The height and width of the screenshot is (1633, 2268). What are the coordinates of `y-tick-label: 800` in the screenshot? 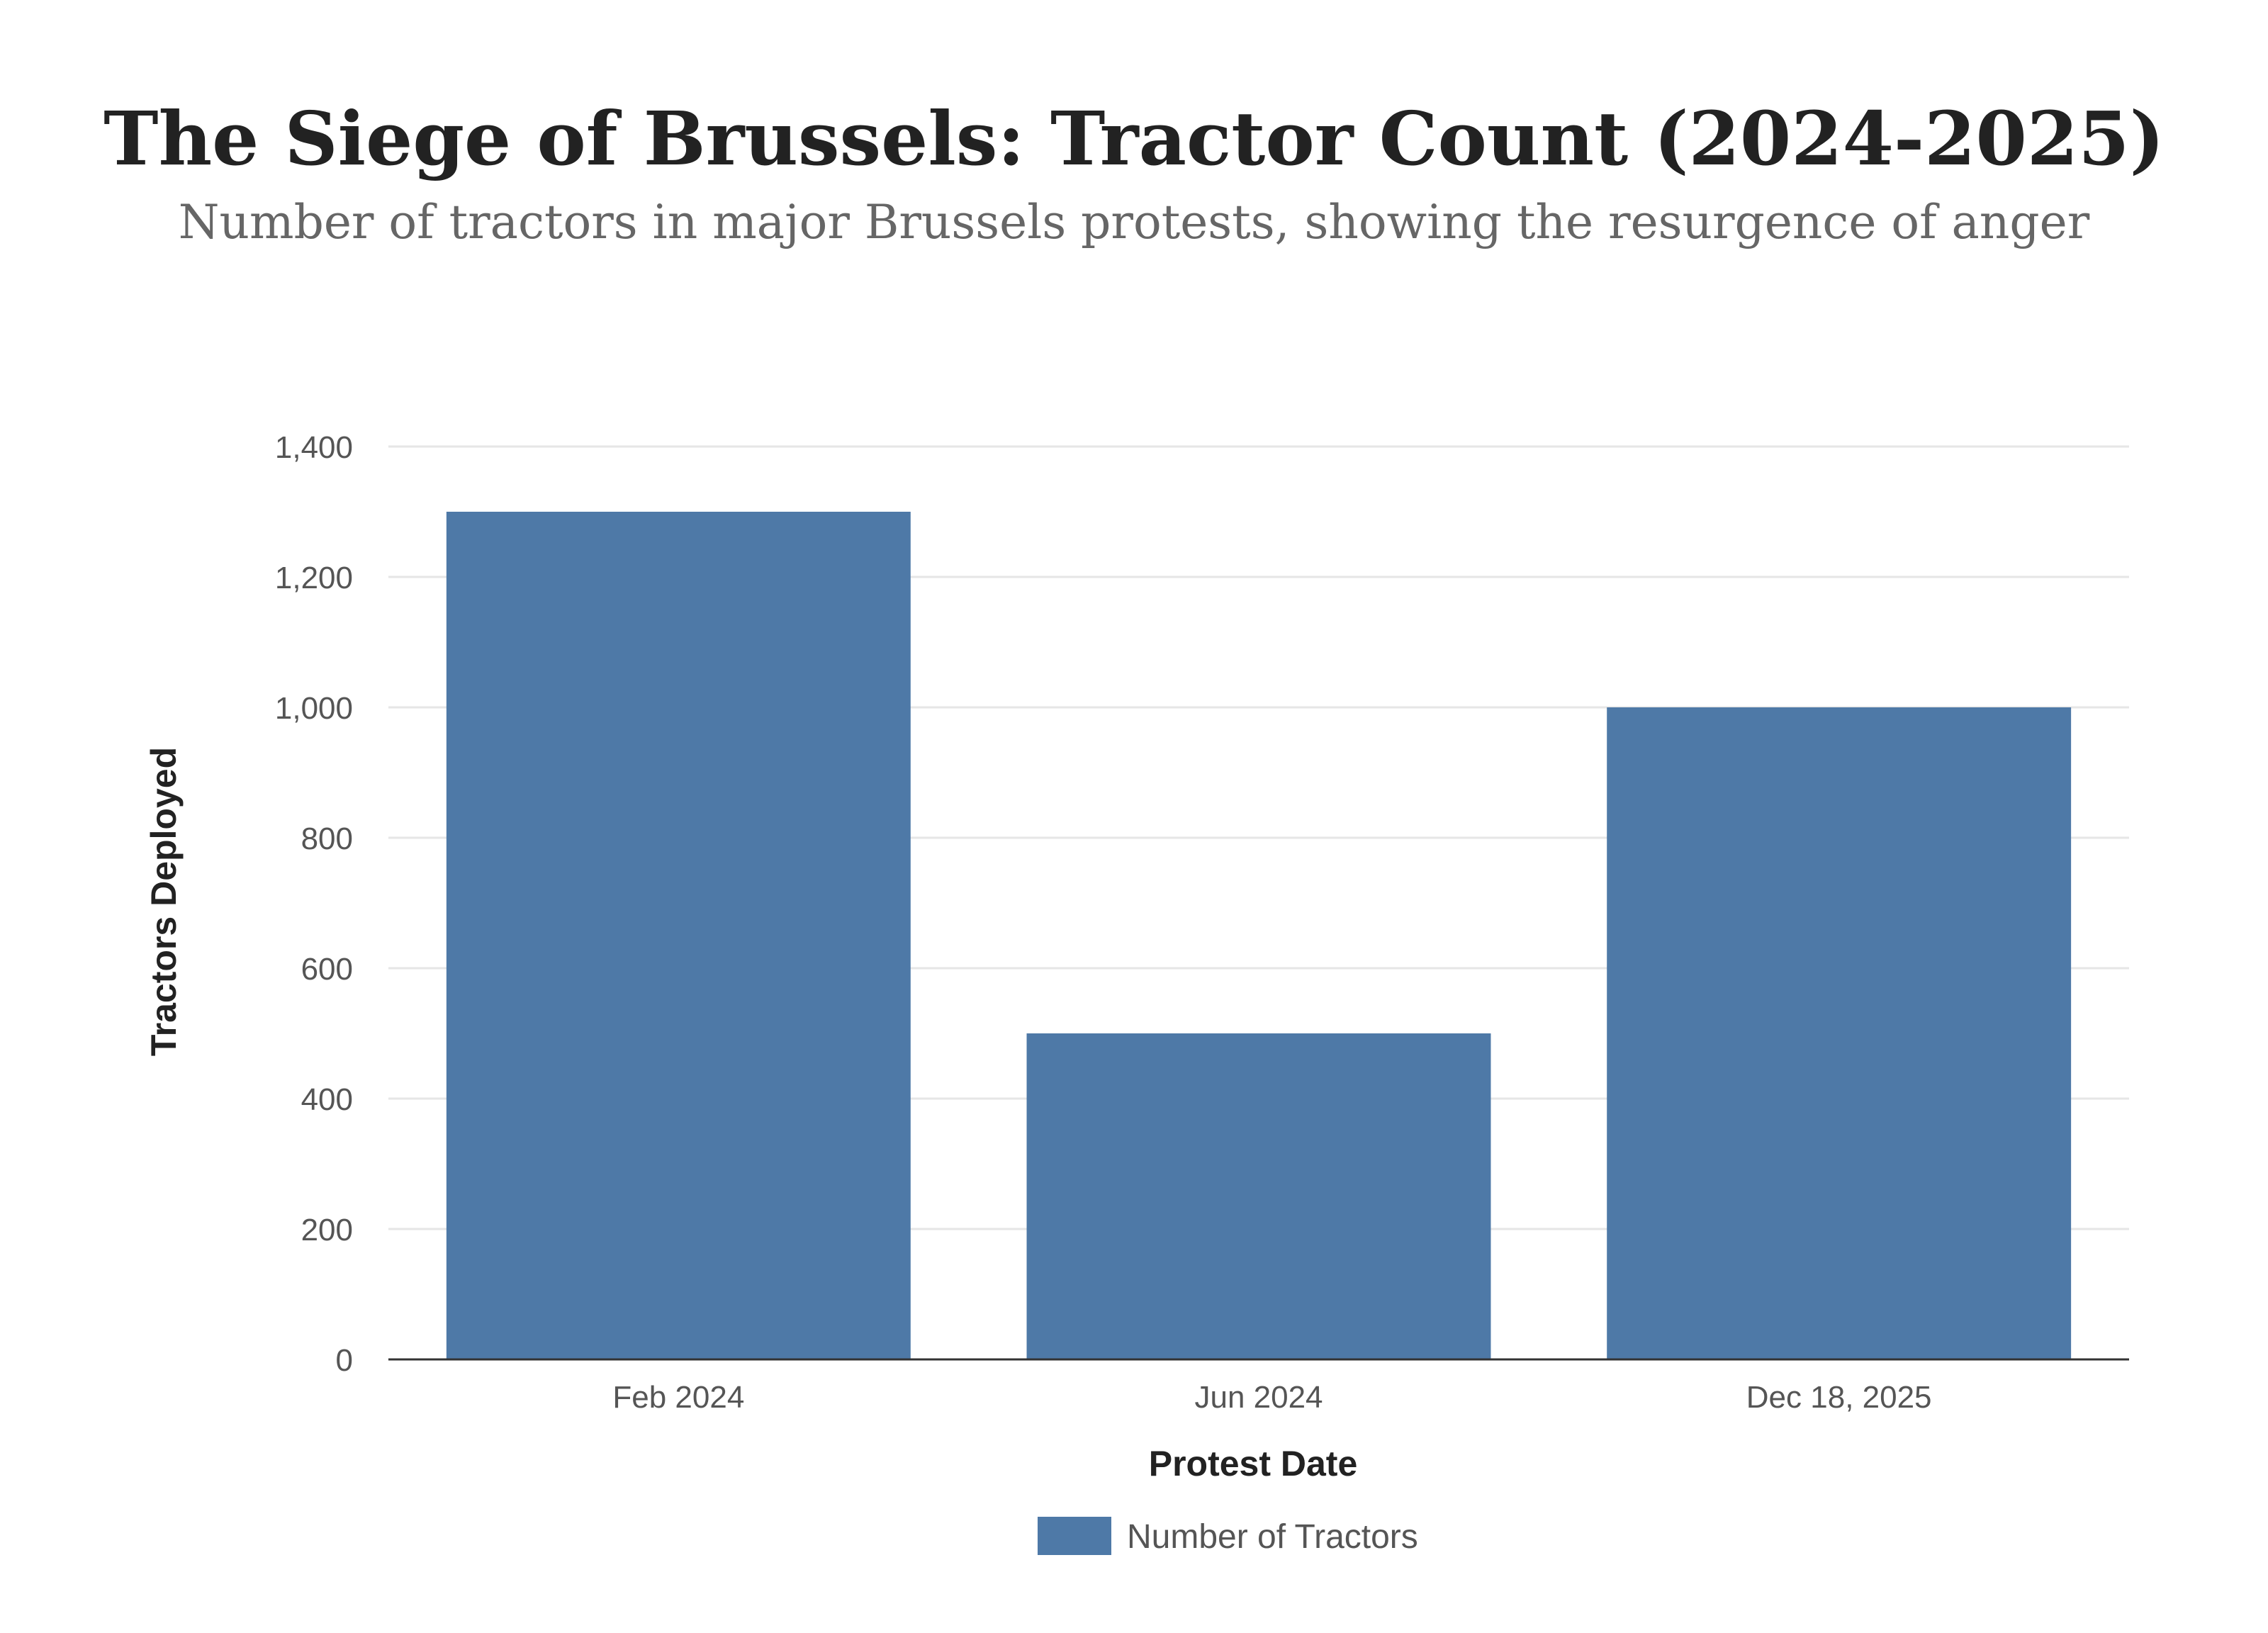 It's located at (327, 839).